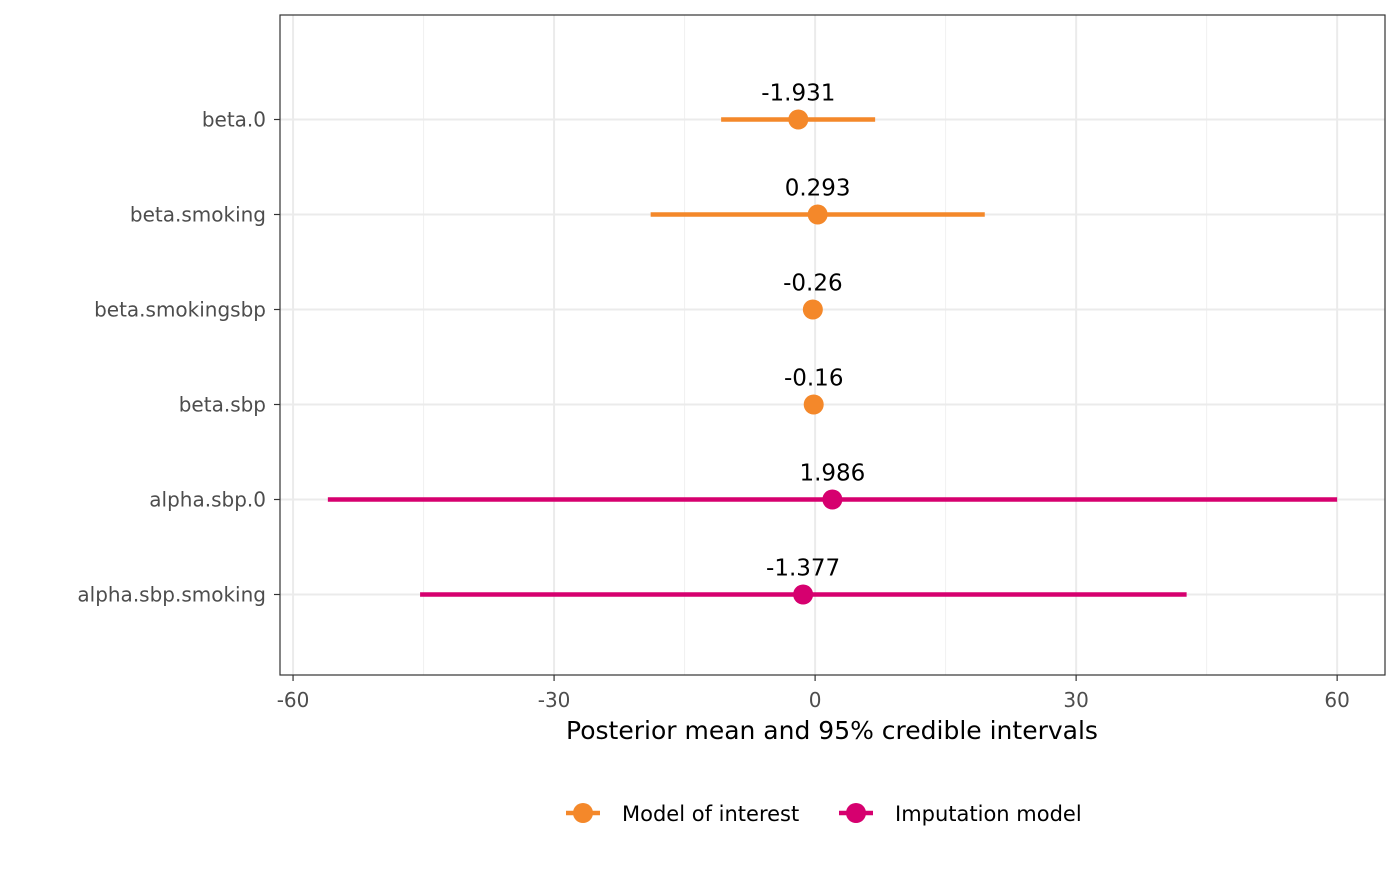  Describe the element at coordinates (813, 284) in the screenshot. I see `mean-value-label: -0.26` at that location.